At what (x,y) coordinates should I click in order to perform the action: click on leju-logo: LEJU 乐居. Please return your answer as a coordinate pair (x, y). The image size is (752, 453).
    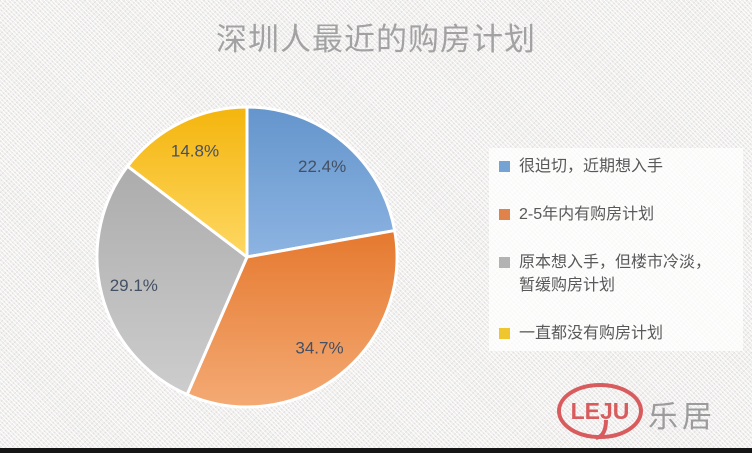
    Looking at the image, I should click on (651, 414).